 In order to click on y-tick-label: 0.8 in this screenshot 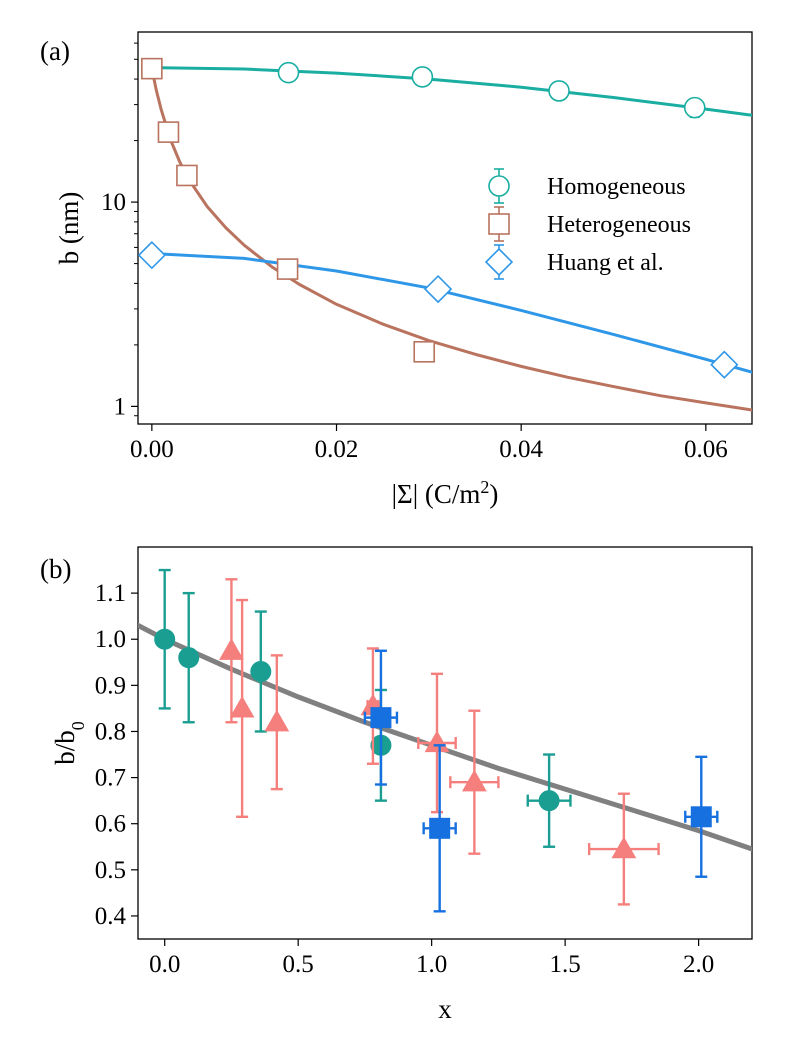, I will do `click(110, 731)`.